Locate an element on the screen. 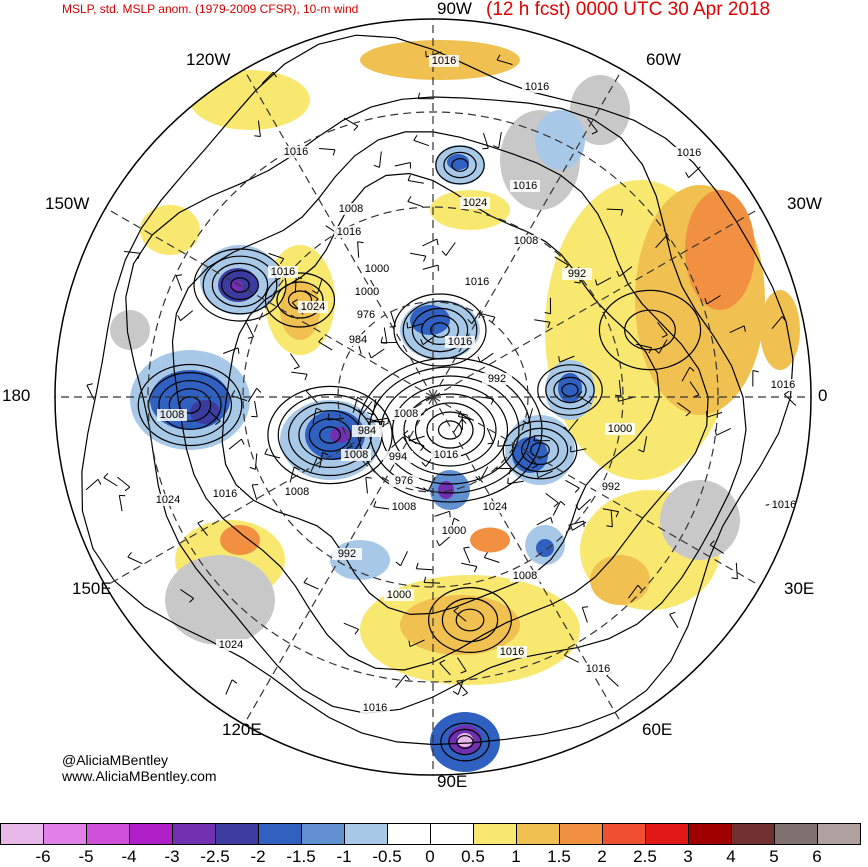 The width and height of the screenshot is (868, 867). colorbar-label: -3 is located at coordinates (171, 857).